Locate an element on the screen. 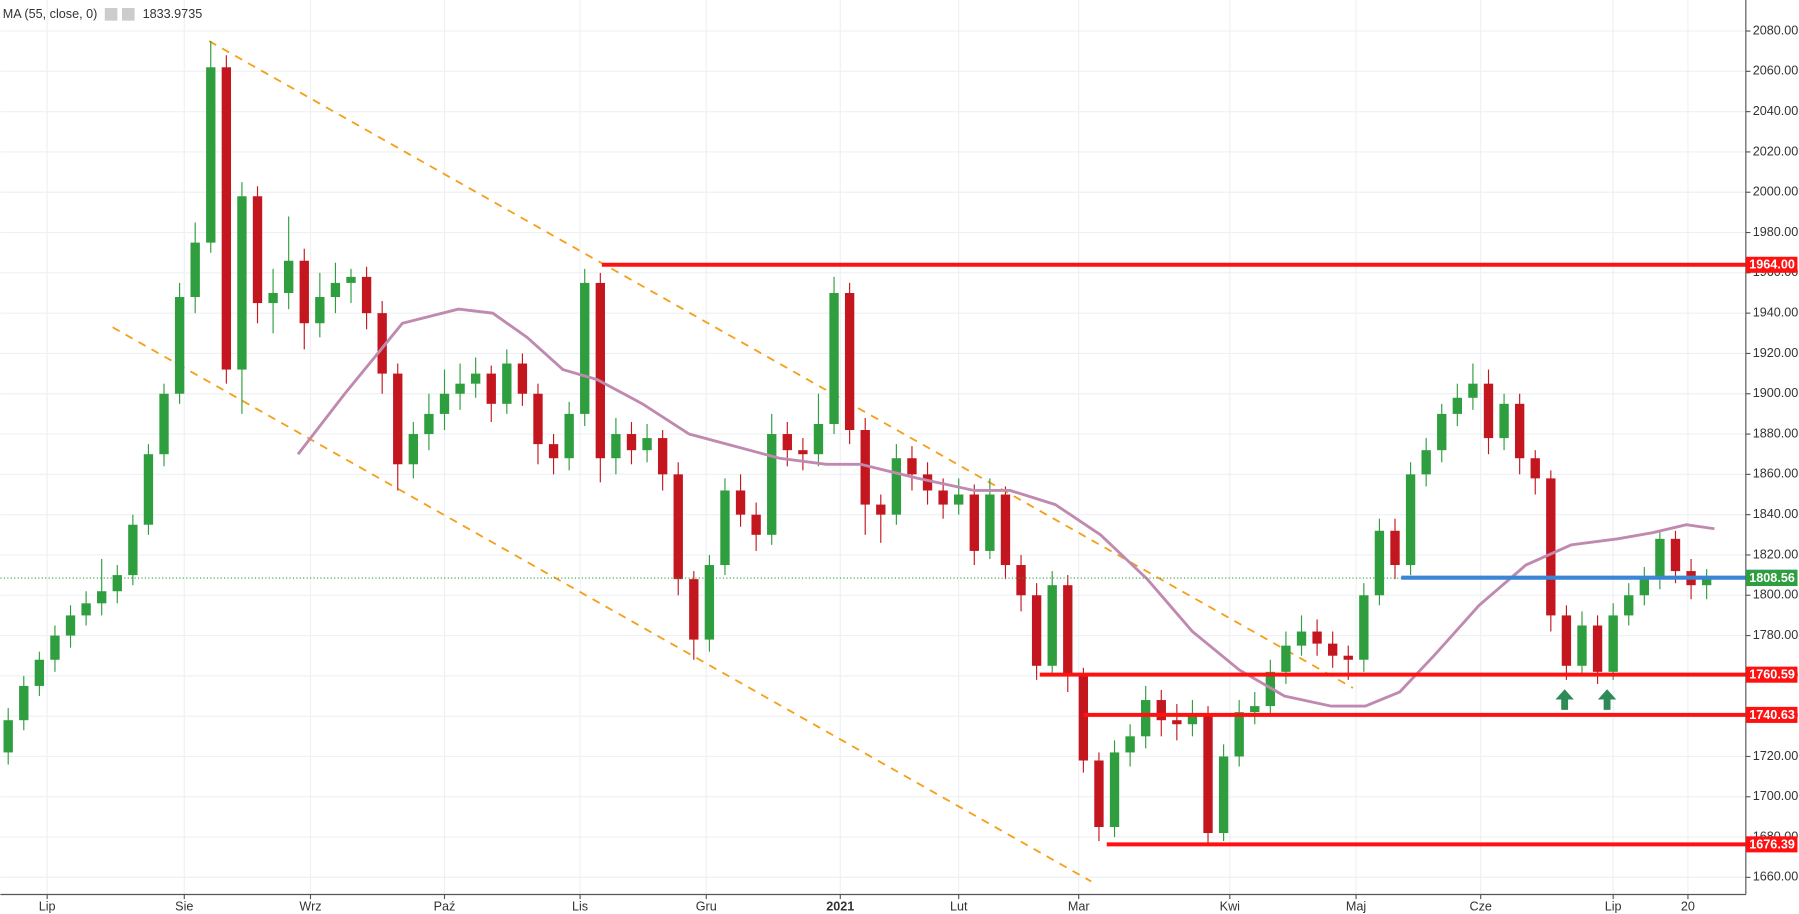 This screenshot has height=914, width=1799. price-tag-label: 1760.59 is located at coordinates (1772, 675).